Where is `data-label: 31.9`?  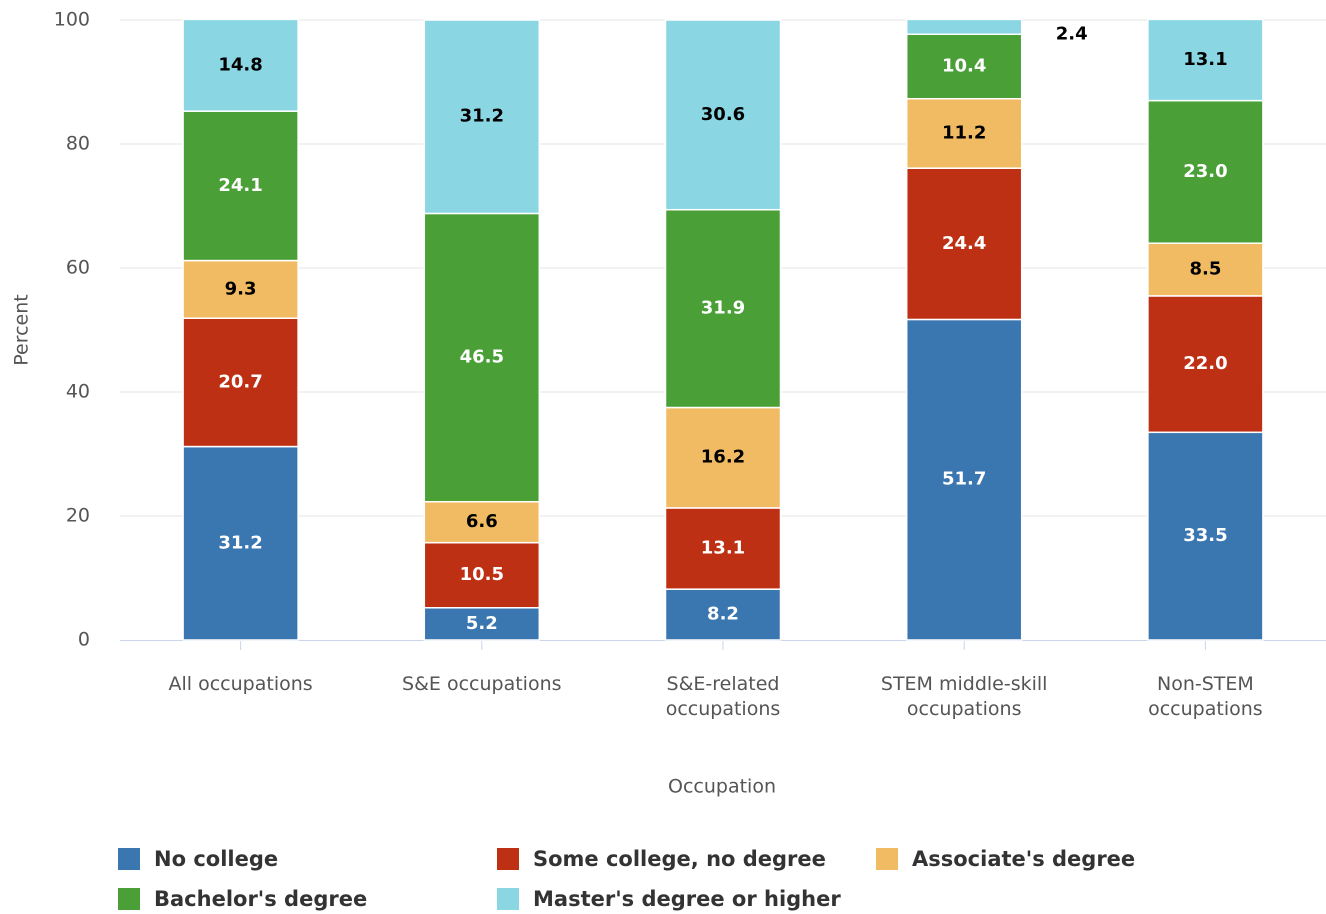
data-label: 31.9 is located at coordinates (723, 308).